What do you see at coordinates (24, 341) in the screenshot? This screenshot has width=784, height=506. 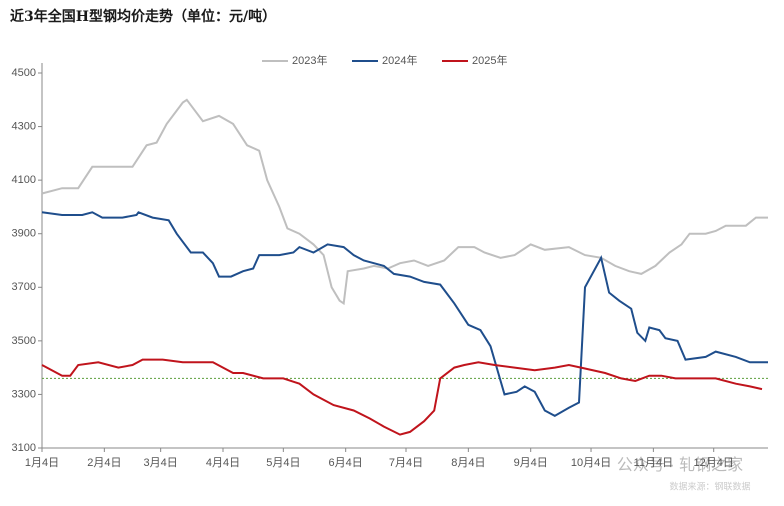 I see `y-tick-label: 3500` at bounding box center [24, 341].